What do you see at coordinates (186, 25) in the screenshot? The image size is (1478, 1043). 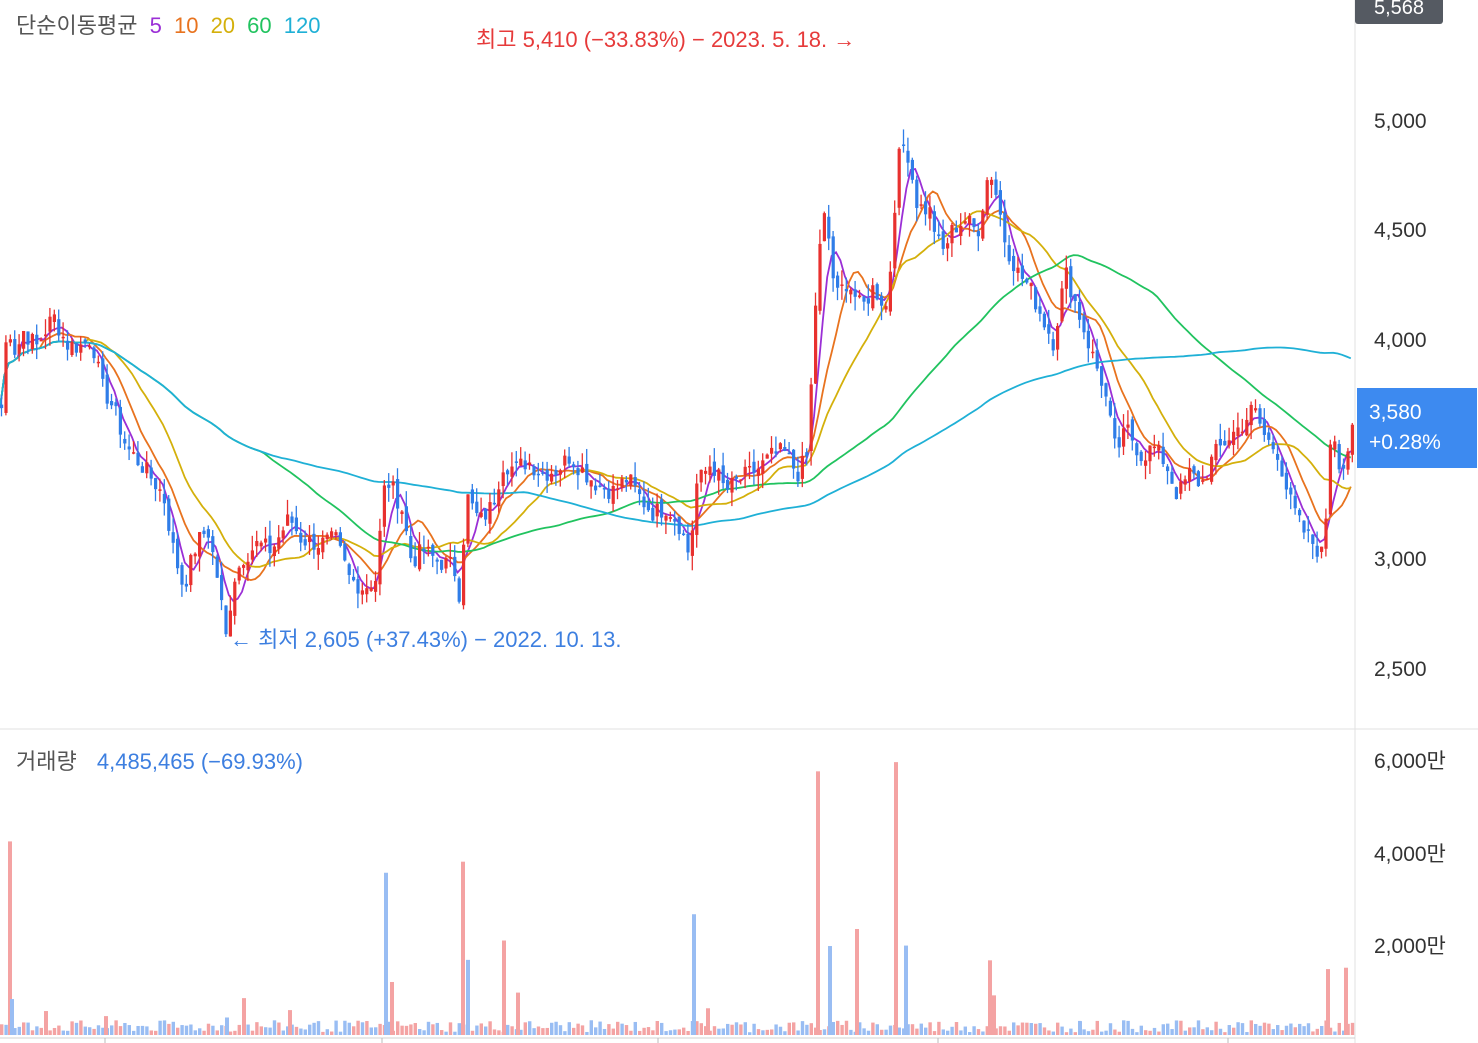 I see `ma-legend-10: 10` at bounding box center [186, 25].